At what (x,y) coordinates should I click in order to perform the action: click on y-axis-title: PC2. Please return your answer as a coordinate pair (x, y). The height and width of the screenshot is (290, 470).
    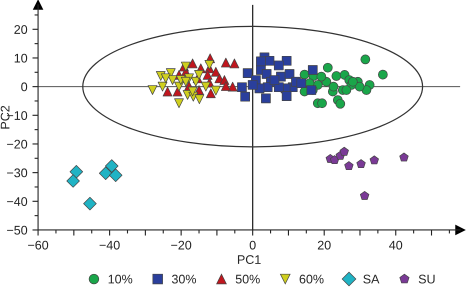
    Looking at the image, I should click on (5, 117).